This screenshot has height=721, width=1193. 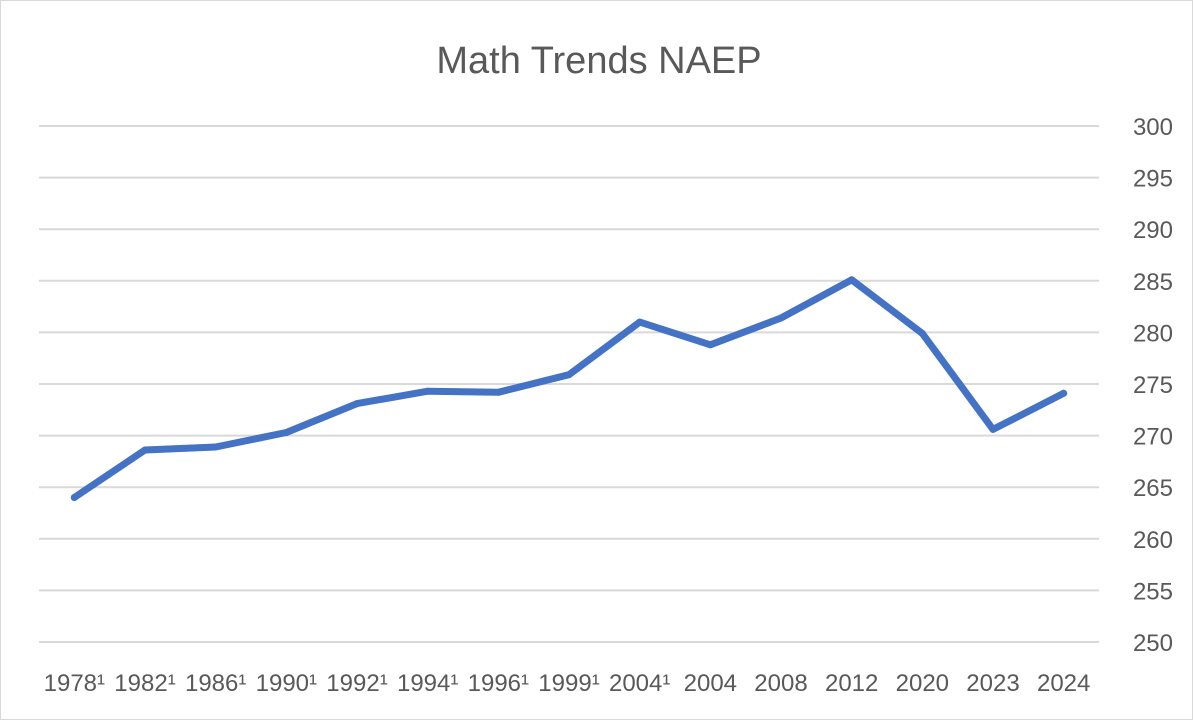 What do you see at coordinates (498, 683) in the screenshot?
I see `x-tick-label: 1996¹` at bounding box center [498, 683].